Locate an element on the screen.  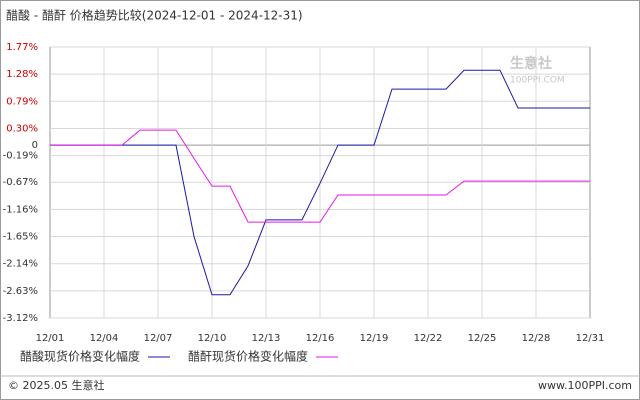
y-tick-label: -1.16% is located at coordinates (20, 209).